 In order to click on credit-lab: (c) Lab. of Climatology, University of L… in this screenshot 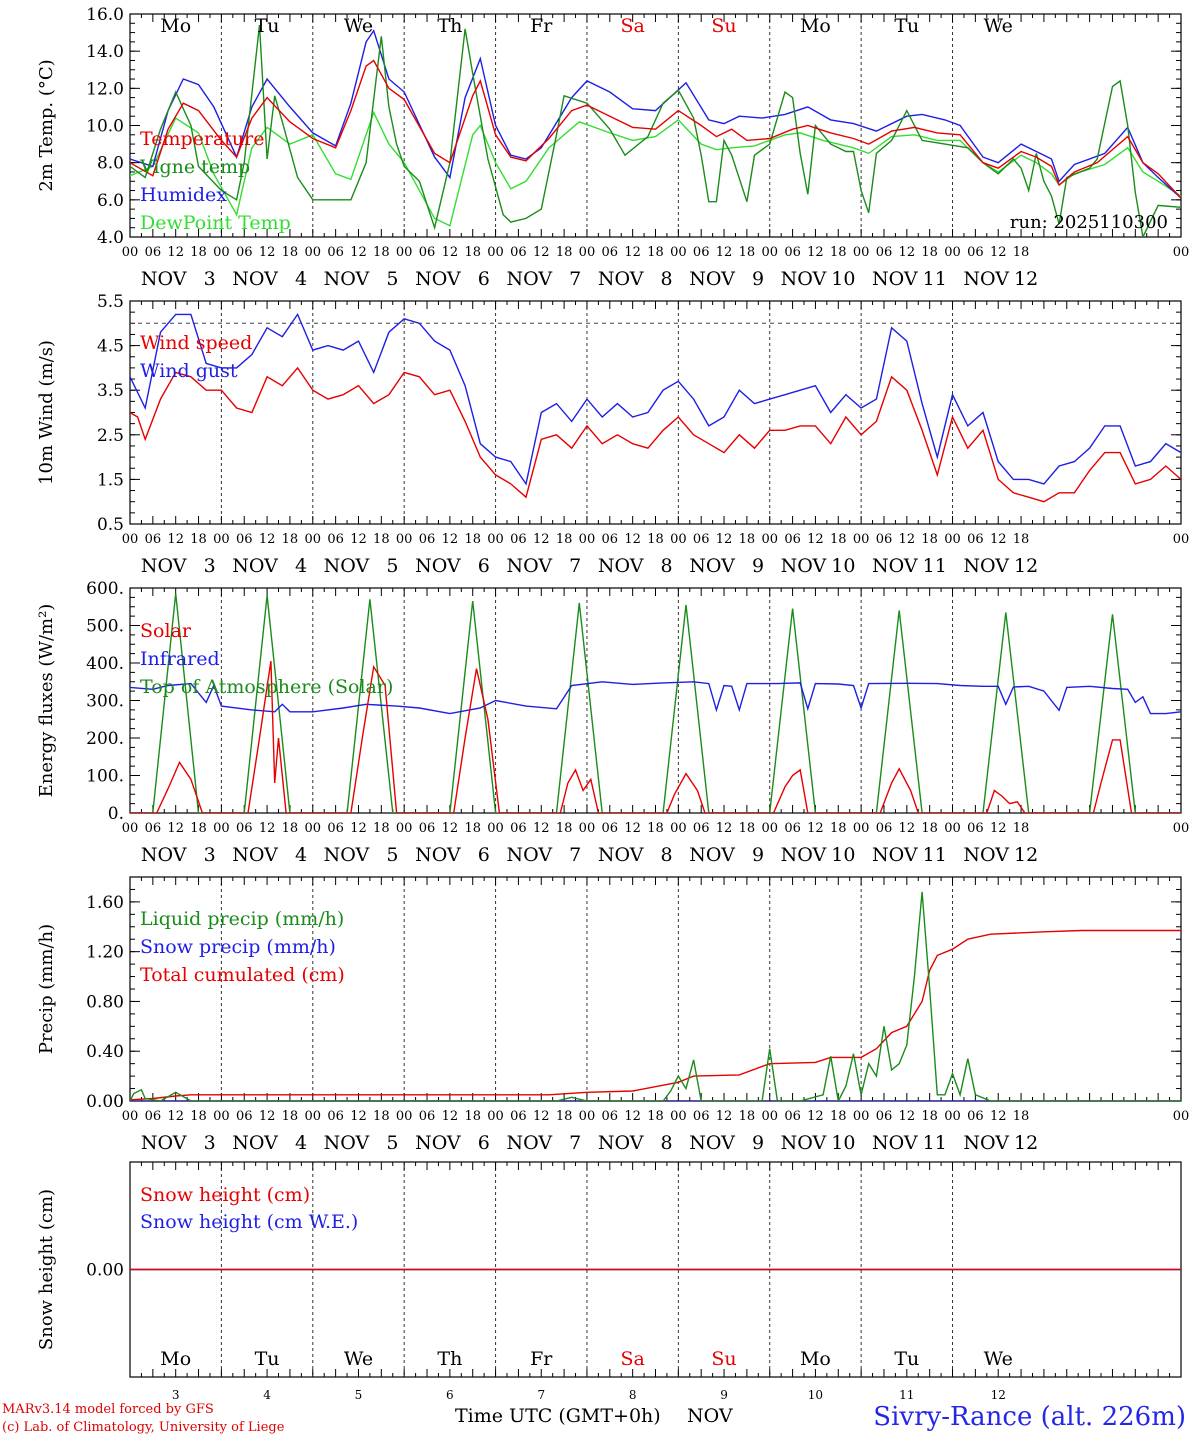, I will do `click(143, 1427)`.